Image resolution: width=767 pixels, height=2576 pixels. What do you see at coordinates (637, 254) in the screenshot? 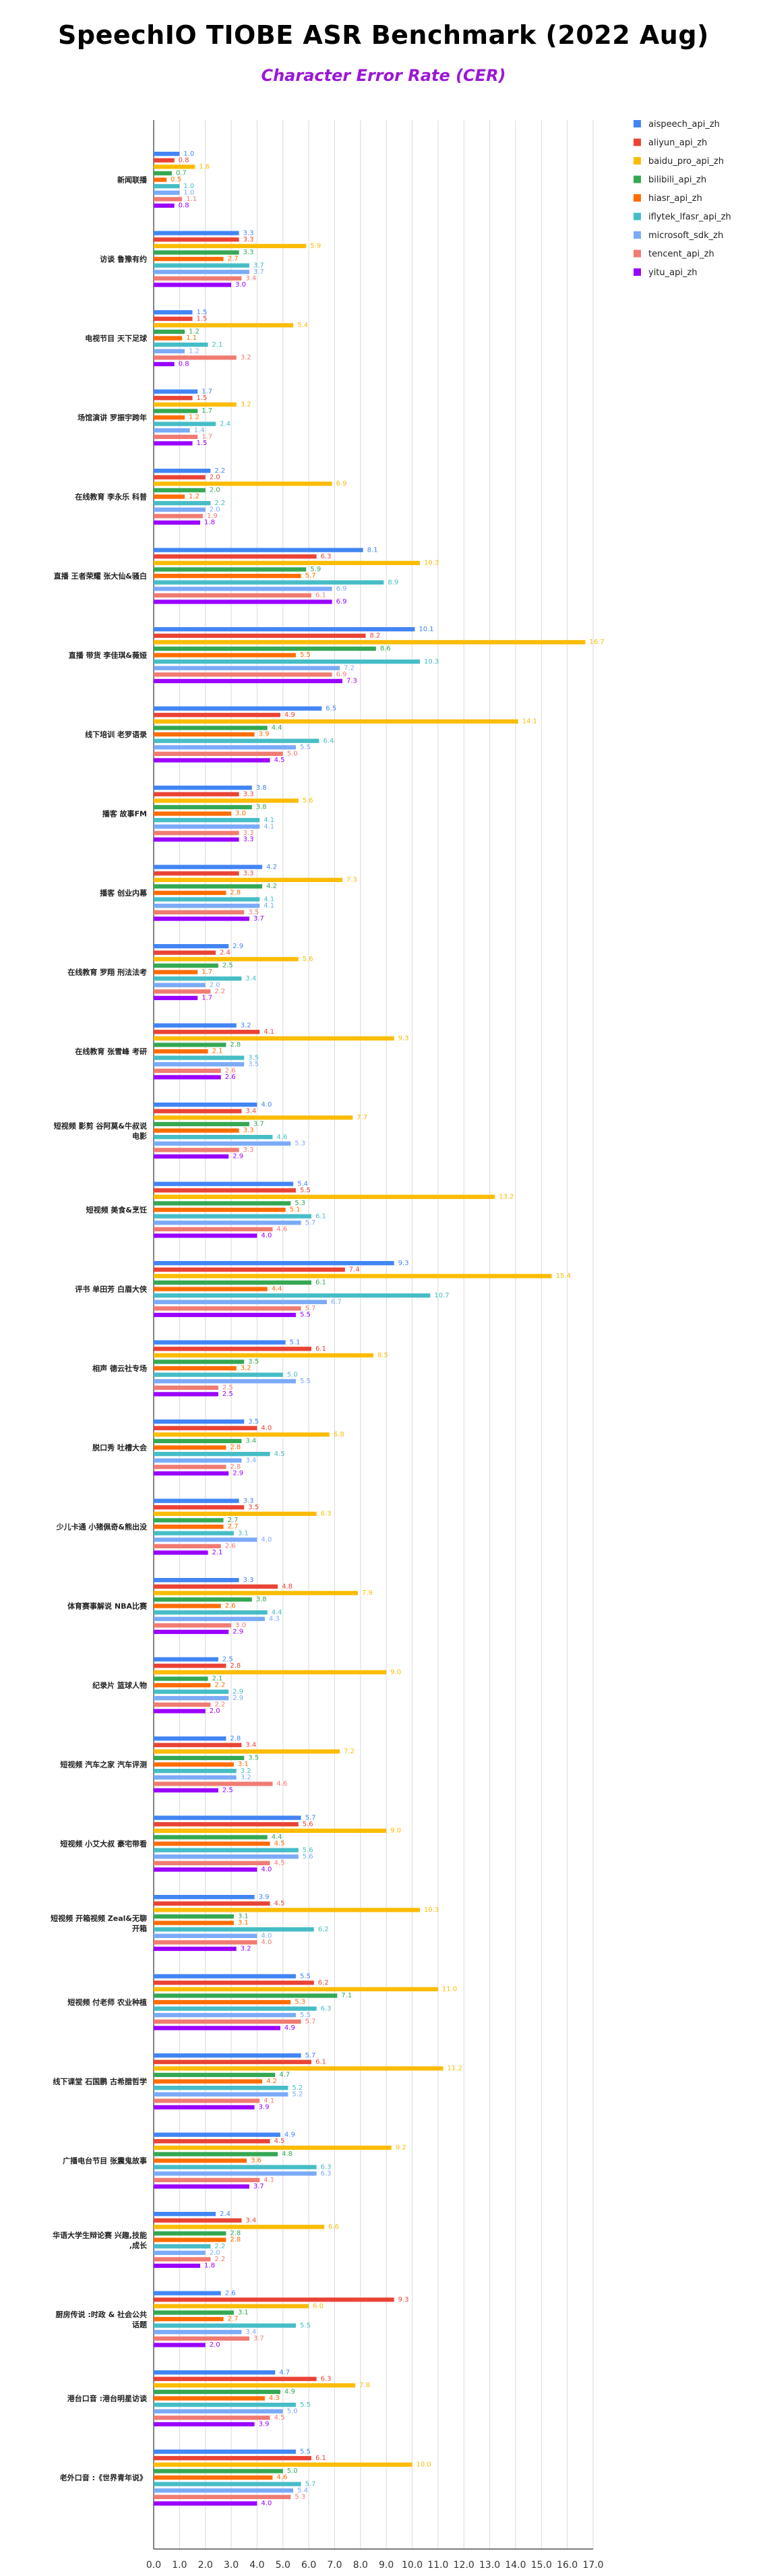
I see `legend-swatch` at bounding box center [637, 254].